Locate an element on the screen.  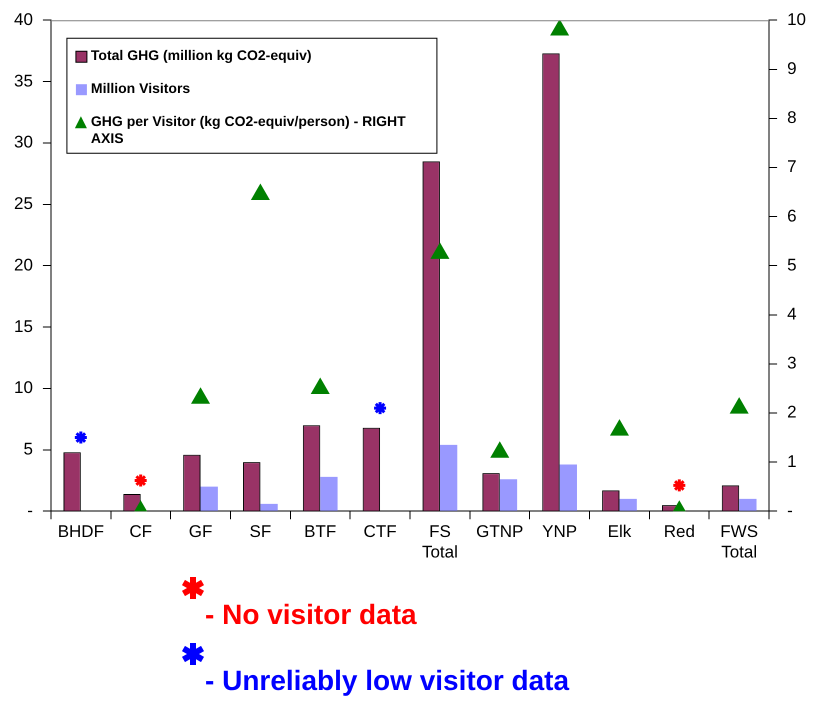
x-tick-label: SF is located at coordinates (261, 532).